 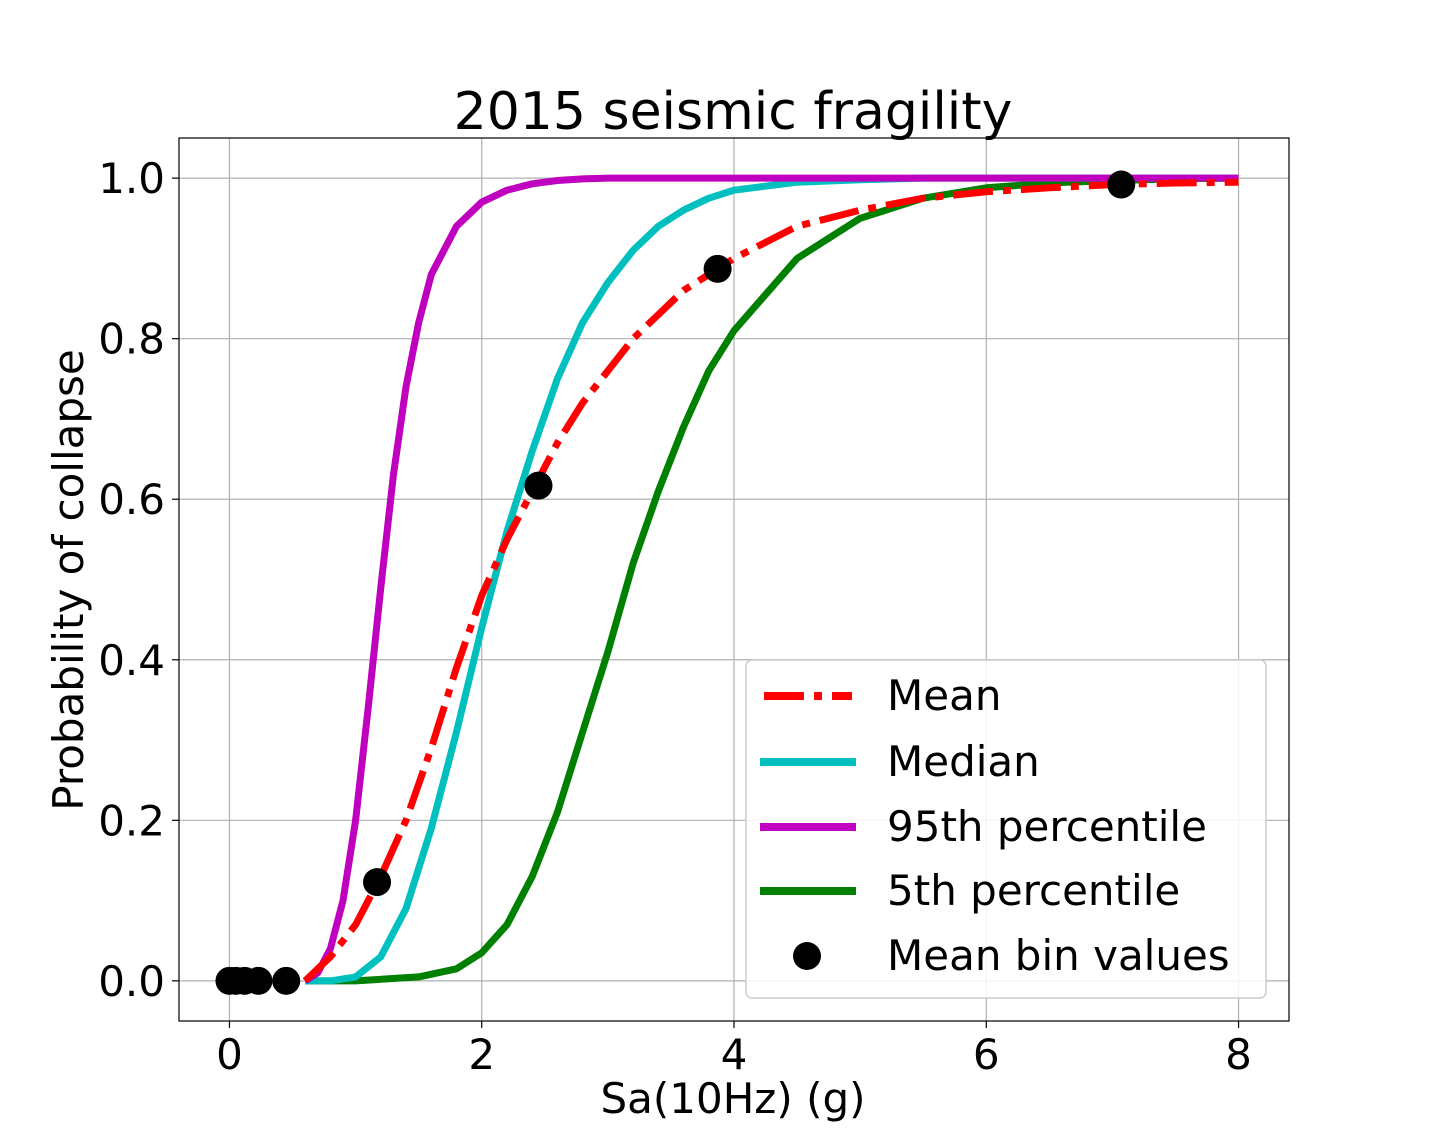 I want to click on x-tick-label: 8, so click(x=1238, y=1054).